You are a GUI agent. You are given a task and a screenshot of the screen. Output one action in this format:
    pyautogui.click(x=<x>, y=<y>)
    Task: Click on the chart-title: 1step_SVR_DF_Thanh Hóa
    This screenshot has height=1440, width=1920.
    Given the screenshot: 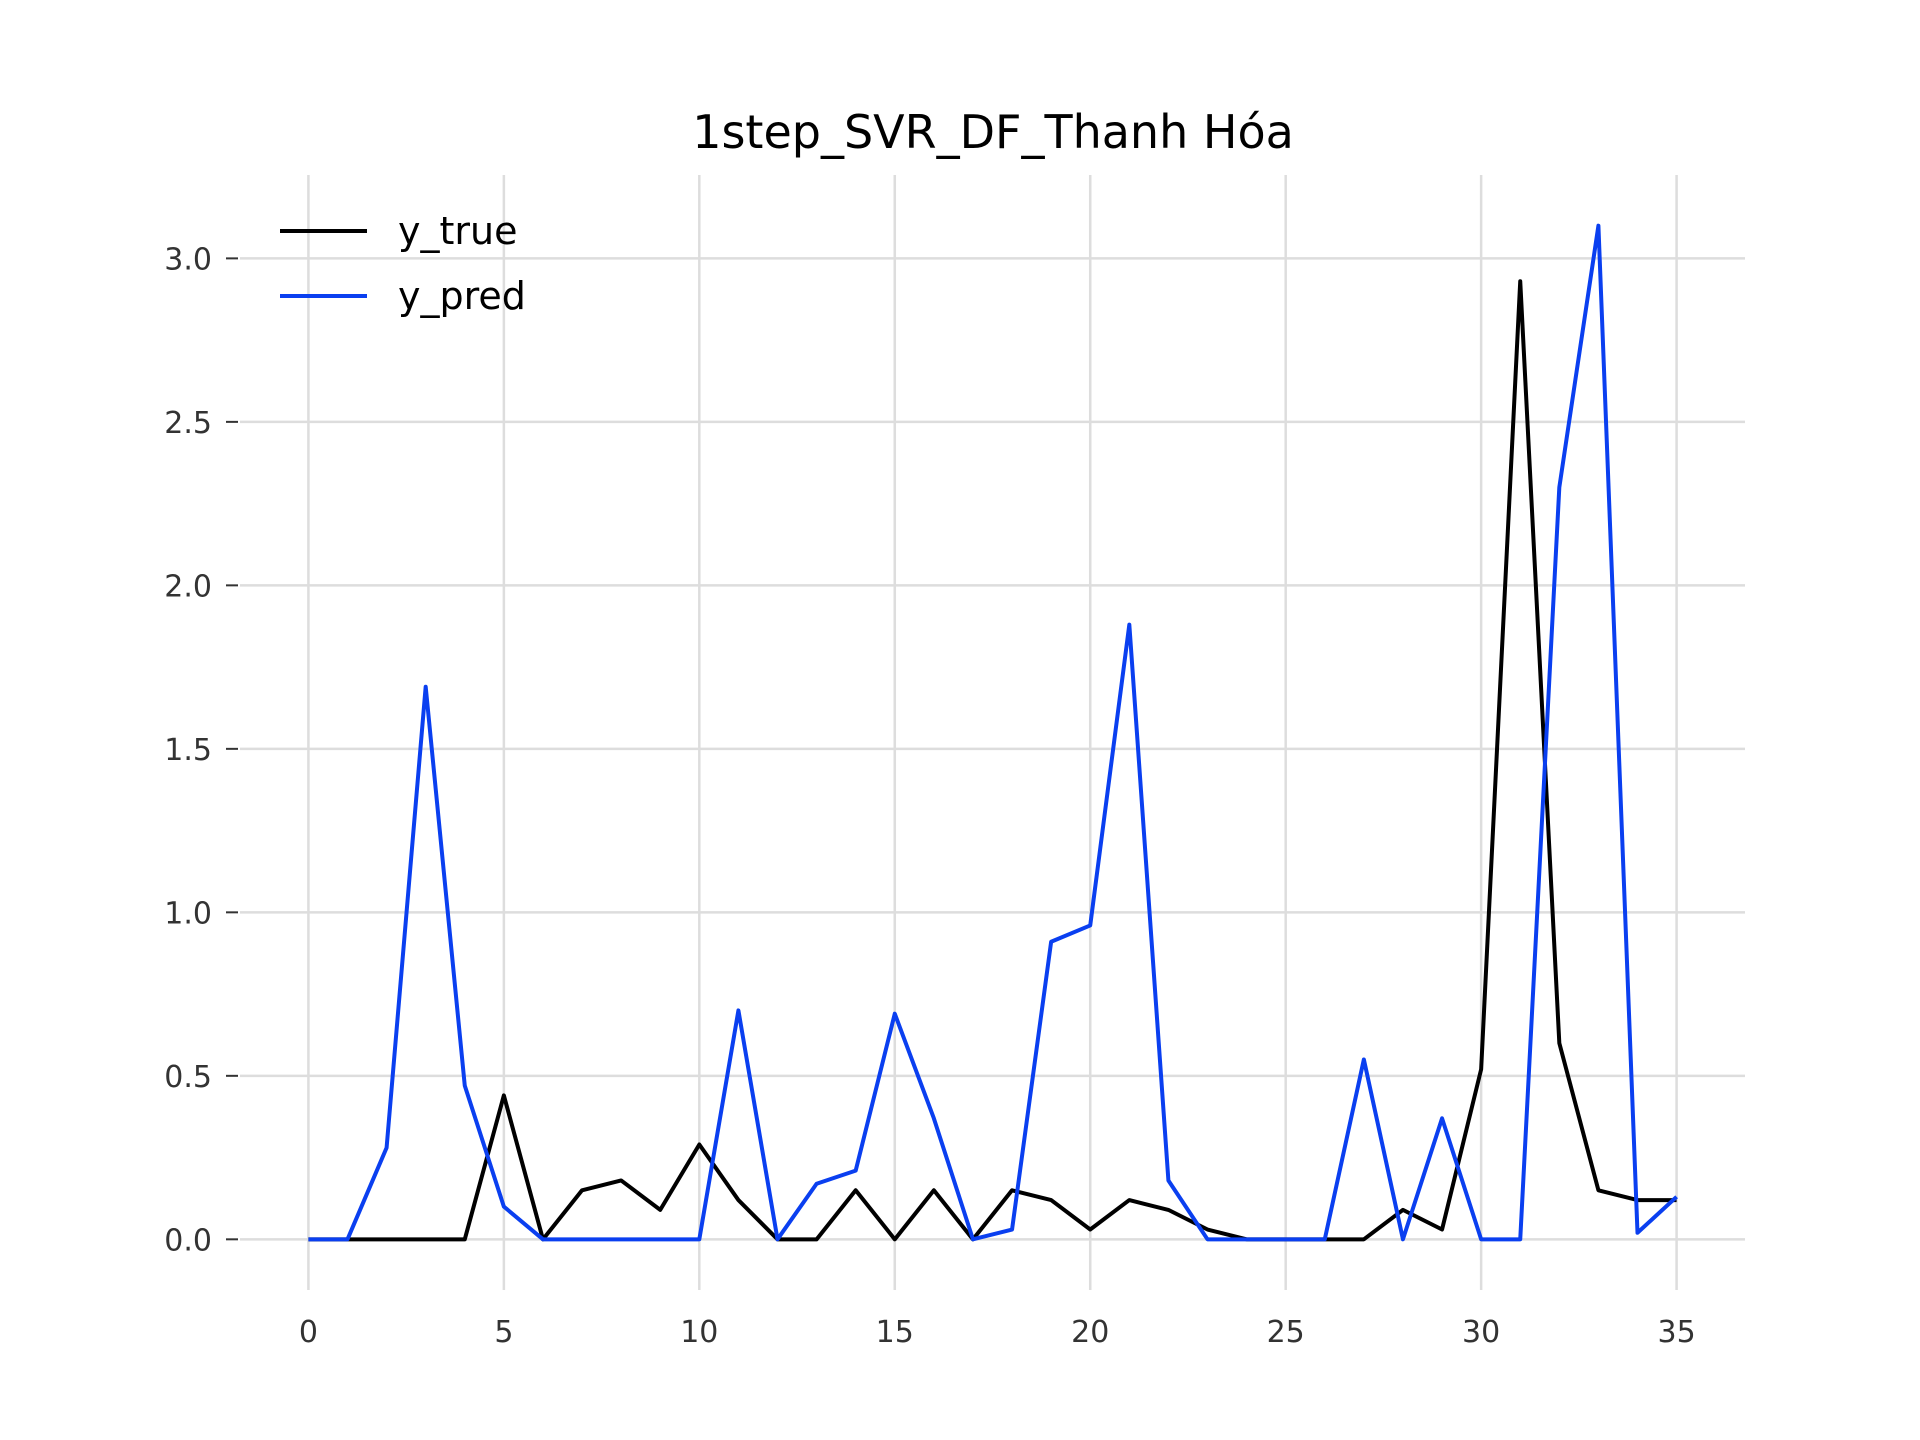 What is the action you would take?
    pyautogui.click(x=993, y=132)
    